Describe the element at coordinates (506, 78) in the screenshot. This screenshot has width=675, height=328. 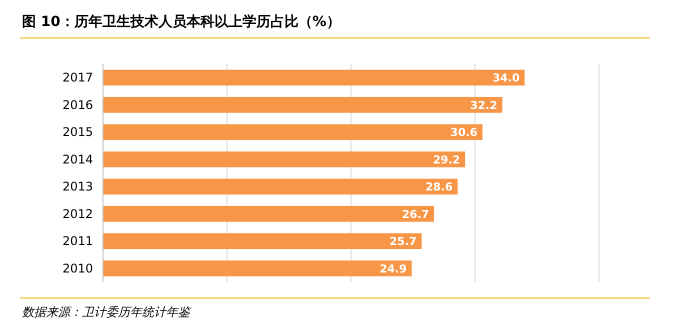
I see `data-label: 34.0` at that location.